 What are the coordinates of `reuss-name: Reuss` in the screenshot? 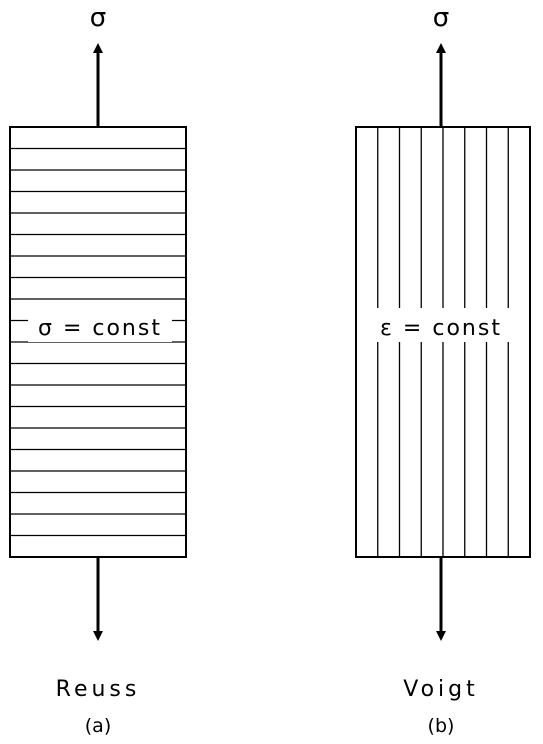 It's located at (98, 689).